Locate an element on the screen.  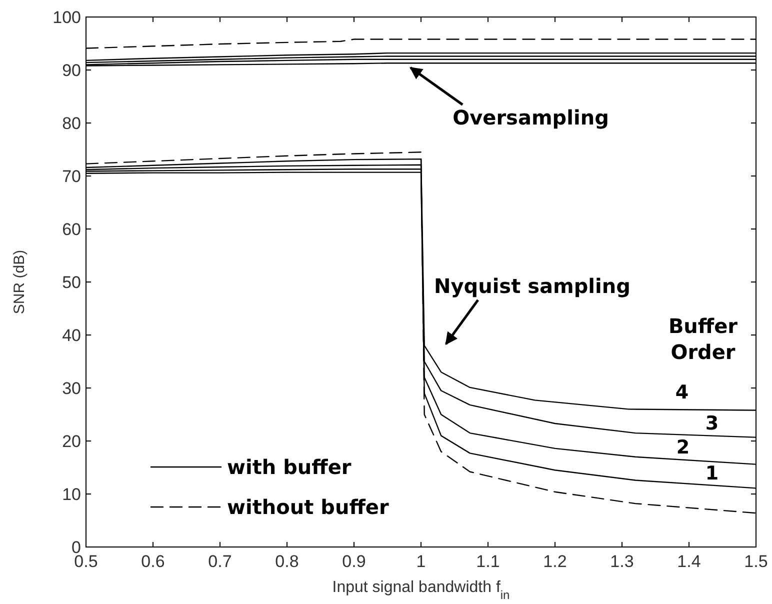
annotation: 3 is located at coordinates (712, 423).